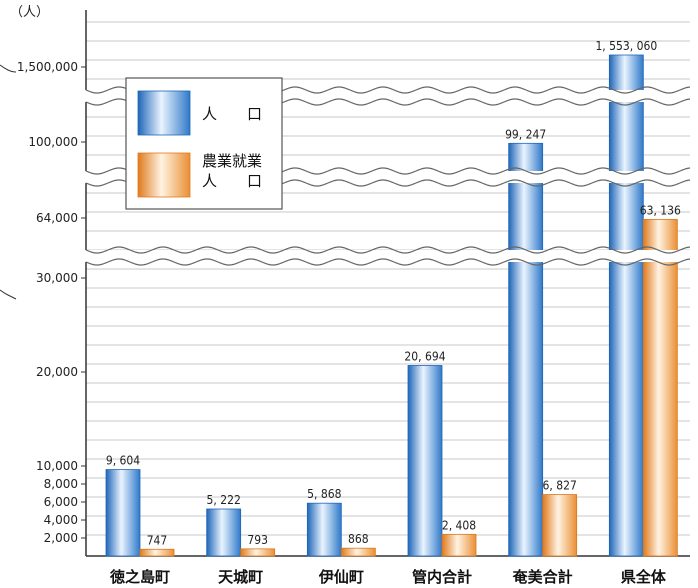 The height and width of the screenshot is (588, 698). What do you see at coordinates (560, 486) in the screenshot?
I see `bar-value-label: 6, 827` at bounding box center [560, 486].